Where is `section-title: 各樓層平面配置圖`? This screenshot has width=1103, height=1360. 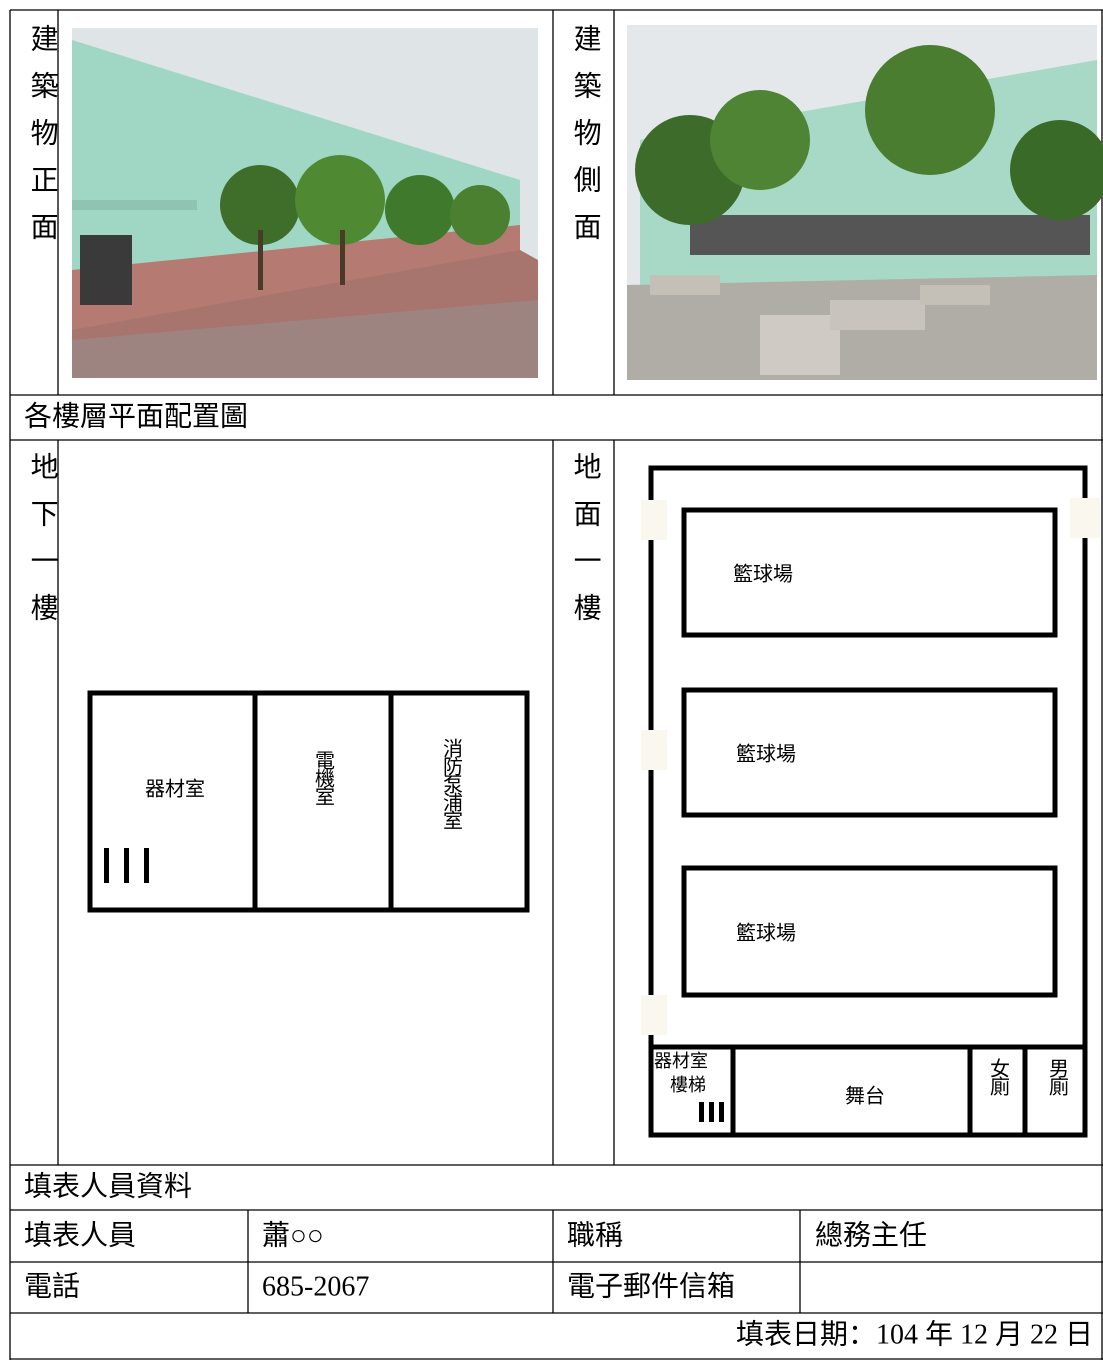 section-title: 各樓層平面配置圖 is located at coordinates (136, 416).